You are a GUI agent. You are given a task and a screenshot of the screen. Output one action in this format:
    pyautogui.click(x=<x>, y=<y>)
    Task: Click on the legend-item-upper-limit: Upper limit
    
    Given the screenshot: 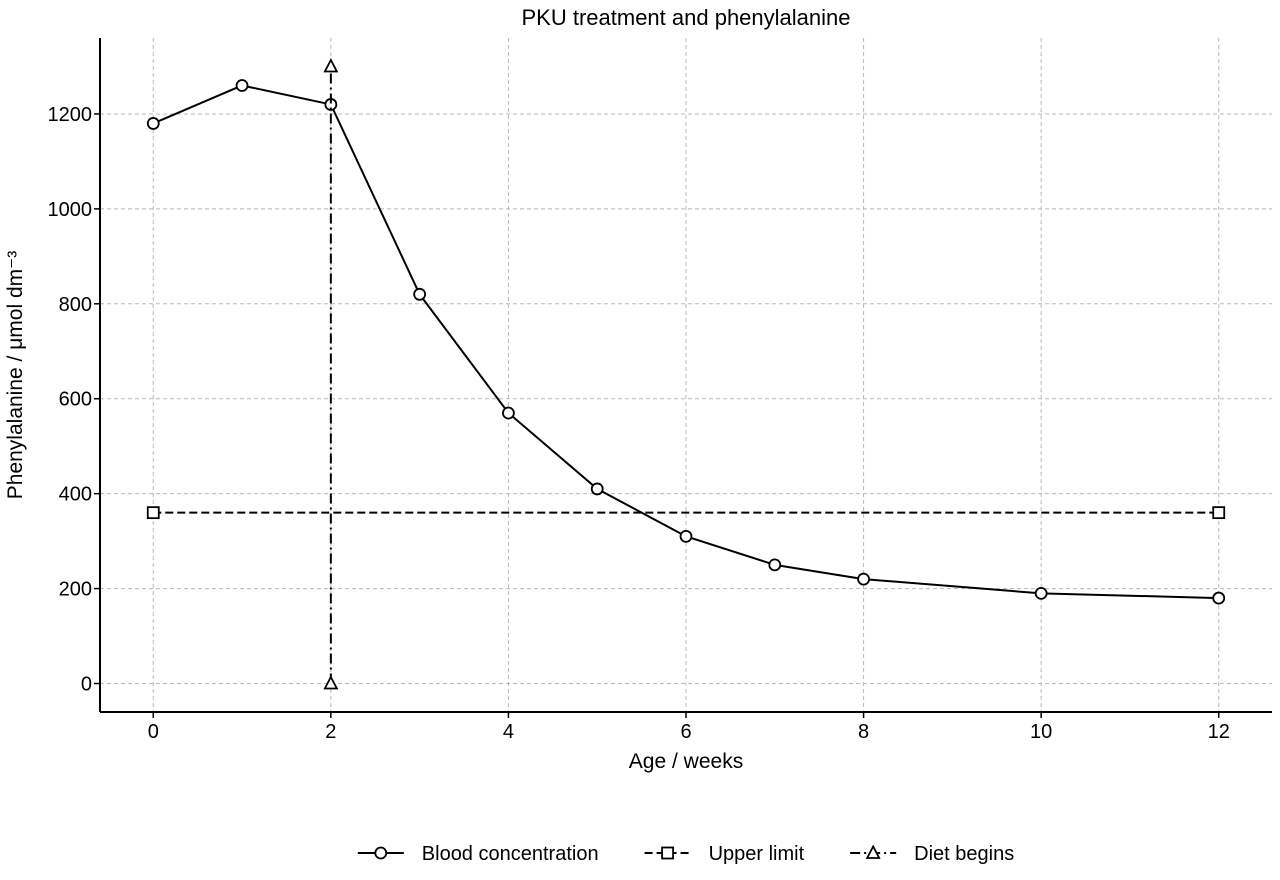 What is the action you would take?
    pyautogui.click(x=724, y=854)
    